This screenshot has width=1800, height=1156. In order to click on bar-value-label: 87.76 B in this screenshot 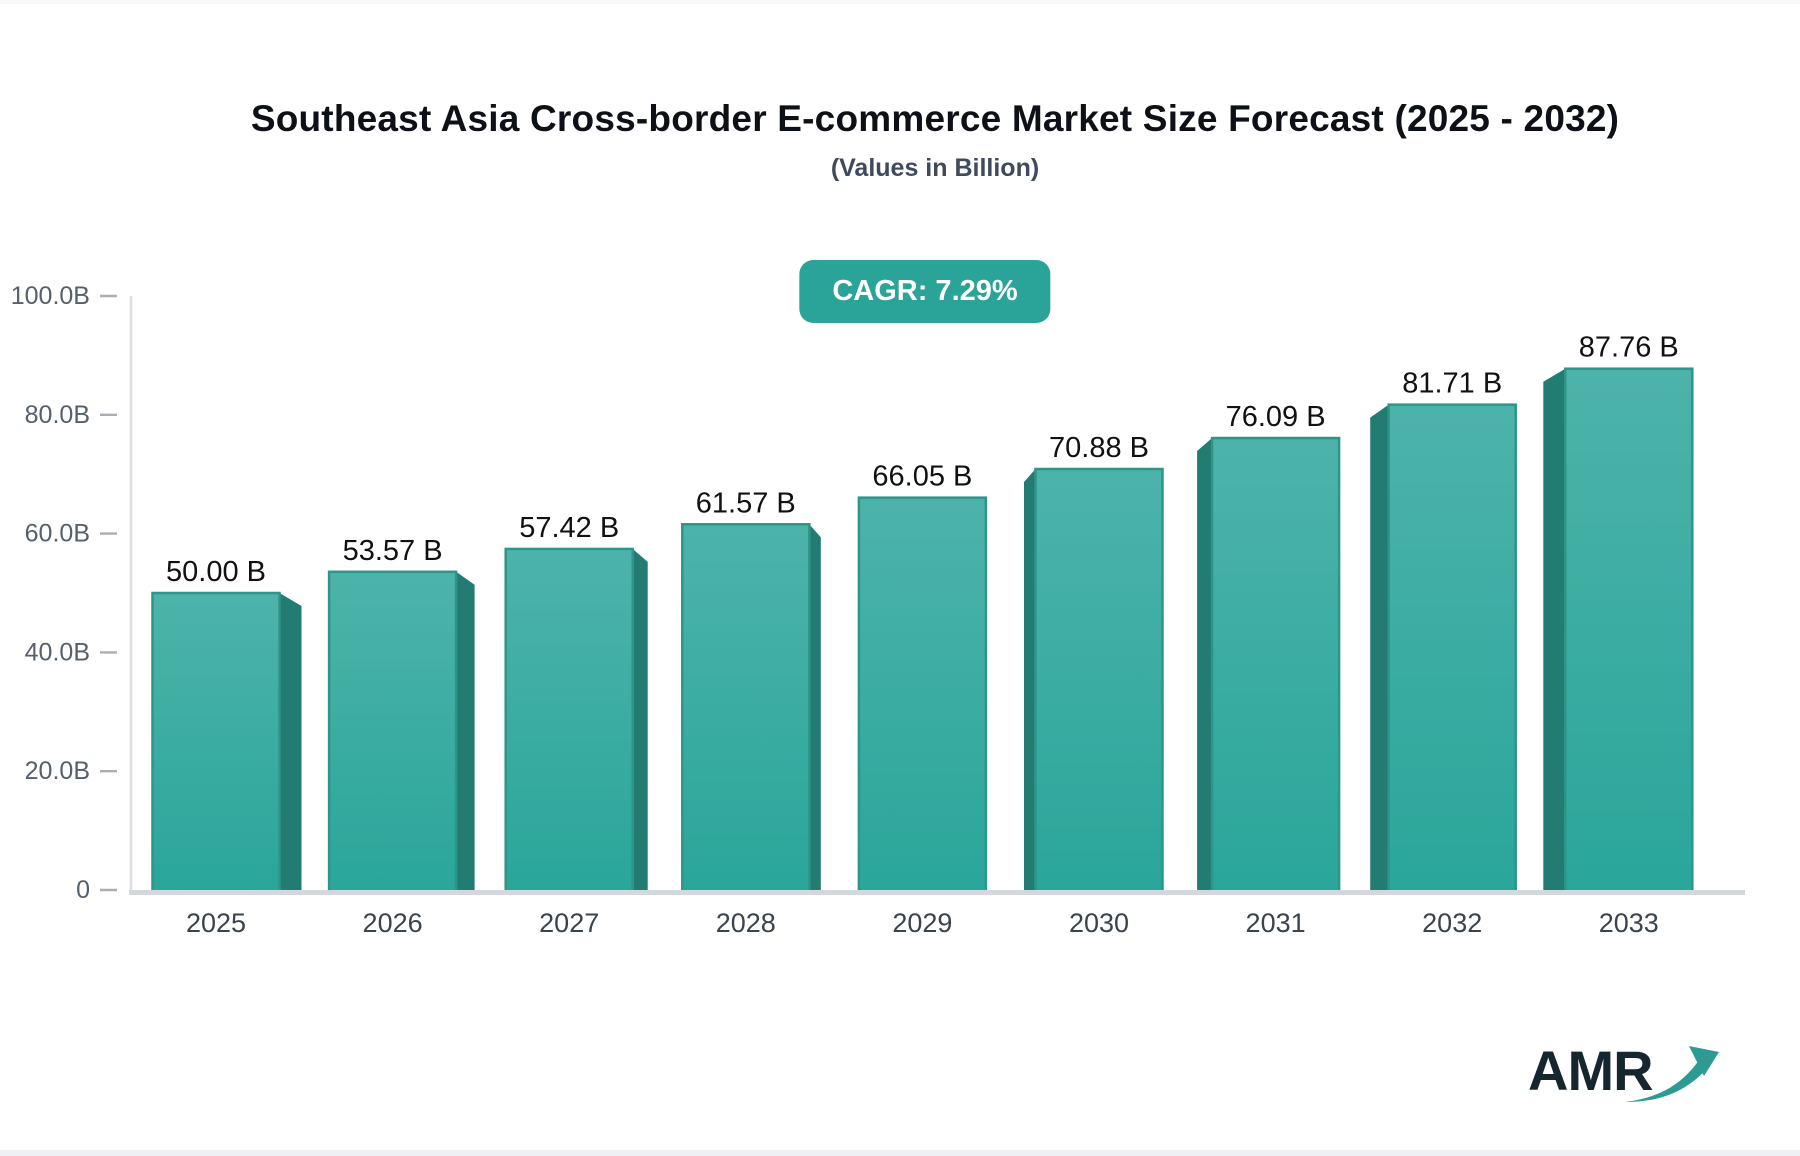, I will do `click(1629, 348)`.